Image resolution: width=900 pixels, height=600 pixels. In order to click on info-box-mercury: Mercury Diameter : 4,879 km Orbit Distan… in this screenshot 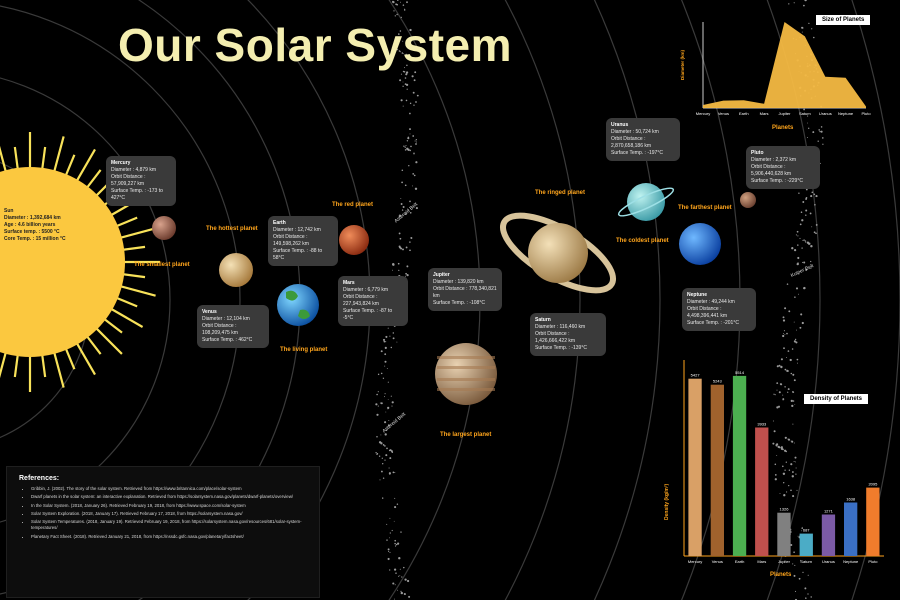, I will do `click(141, 181)`.